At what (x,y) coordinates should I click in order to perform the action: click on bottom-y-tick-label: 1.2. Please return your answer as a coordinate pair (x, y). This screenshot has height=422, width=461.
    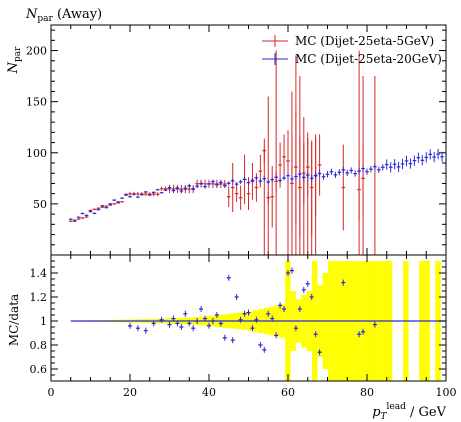
    Looking at the image, I should click on (39, 297).